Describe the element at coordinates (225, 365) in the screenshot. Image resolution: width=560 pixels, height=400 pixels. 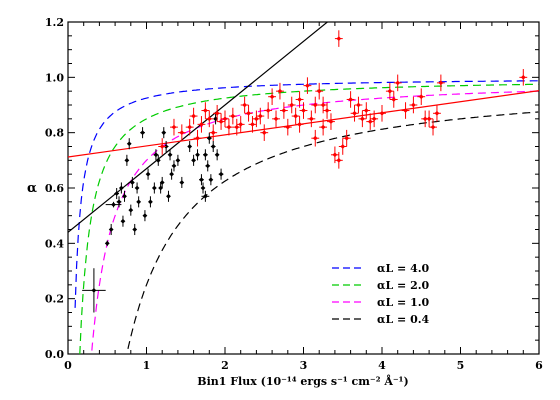
I see `x-tick-label: 2` at that location.